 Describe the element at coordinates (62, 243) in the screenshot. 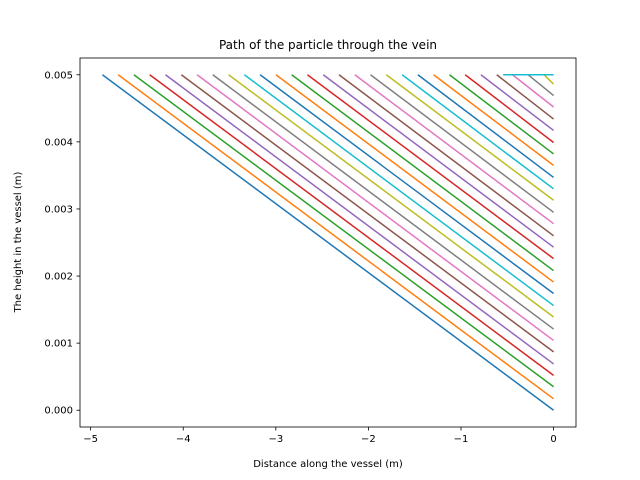

I see `y-axis: 0.000 0.001 0.002 0.003 0.004 0.005` at that location.